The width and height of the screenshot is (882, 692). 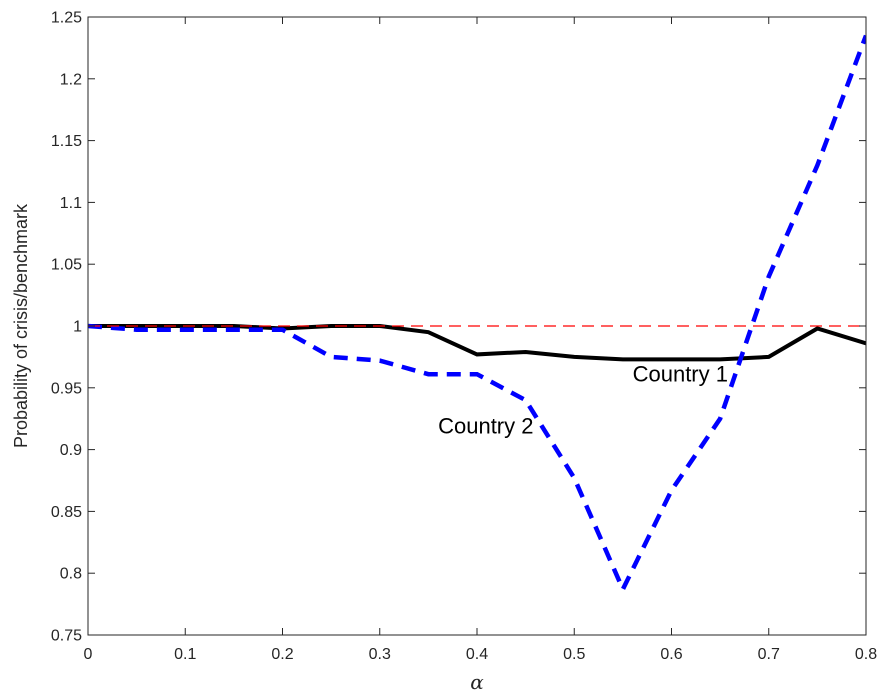 I want to click on y-axis-title: Probability of crisis/benchmark, so click(x=21, y=325).